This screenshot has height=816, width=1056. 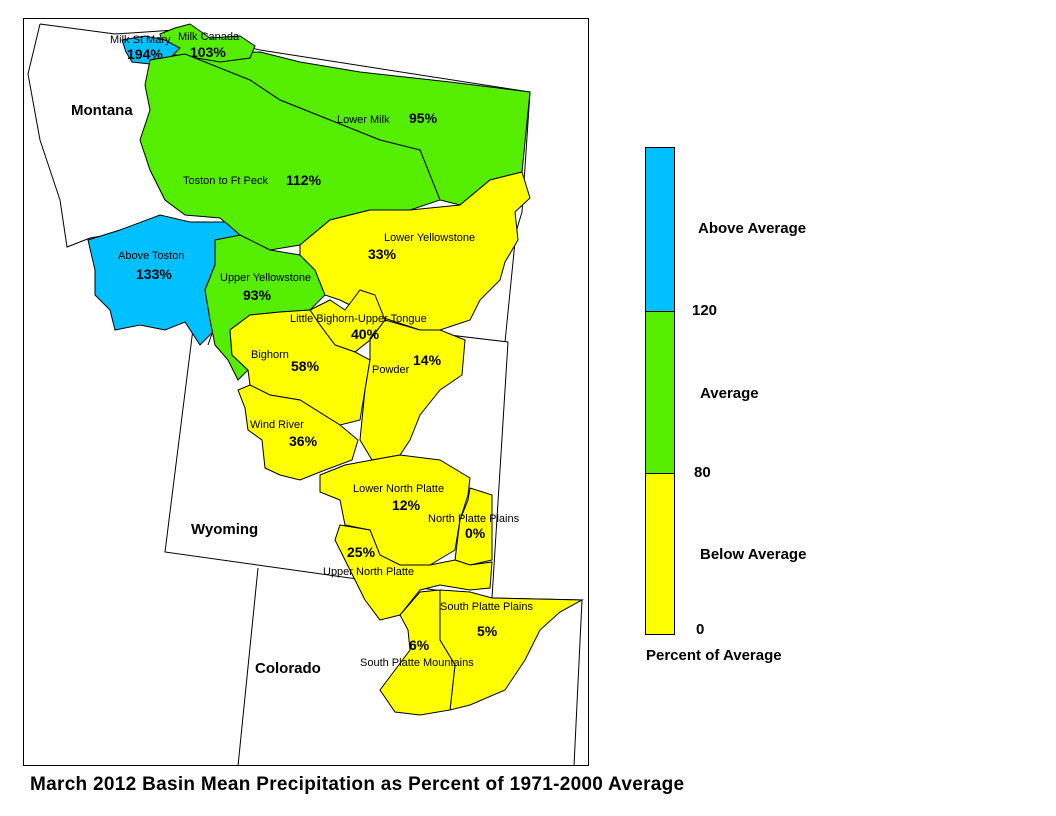 I want to click on basin-label-bighorn: Bighorn, so click(x=270, y=355).